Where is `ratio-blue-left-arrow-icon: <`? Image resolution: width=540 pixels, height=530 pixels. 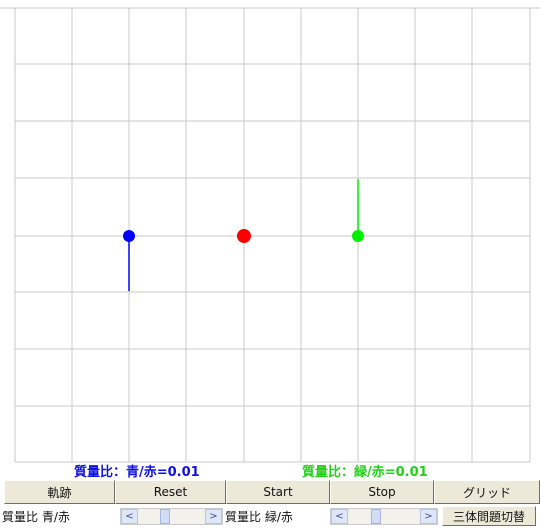
ratio-blue-left-arrow-icon: < is located at coordinates (129, 516).